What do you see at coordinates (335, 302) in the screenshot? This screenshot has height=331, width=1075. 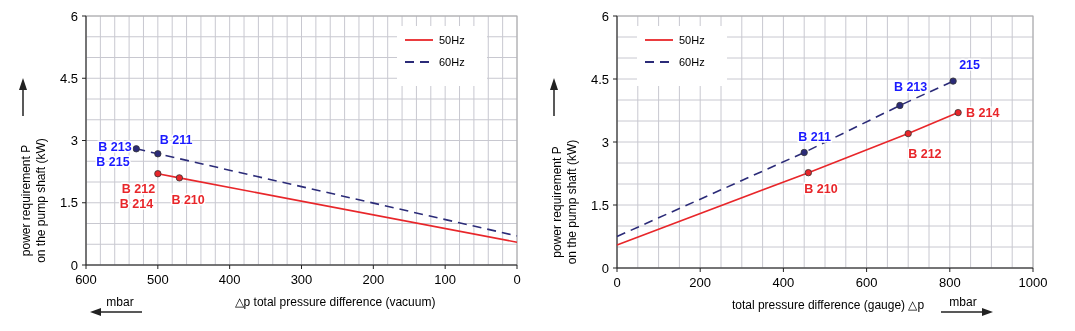 I see `x-axis-title: △p total pressure difference (vacuum)` at bounding box center [335, 302].